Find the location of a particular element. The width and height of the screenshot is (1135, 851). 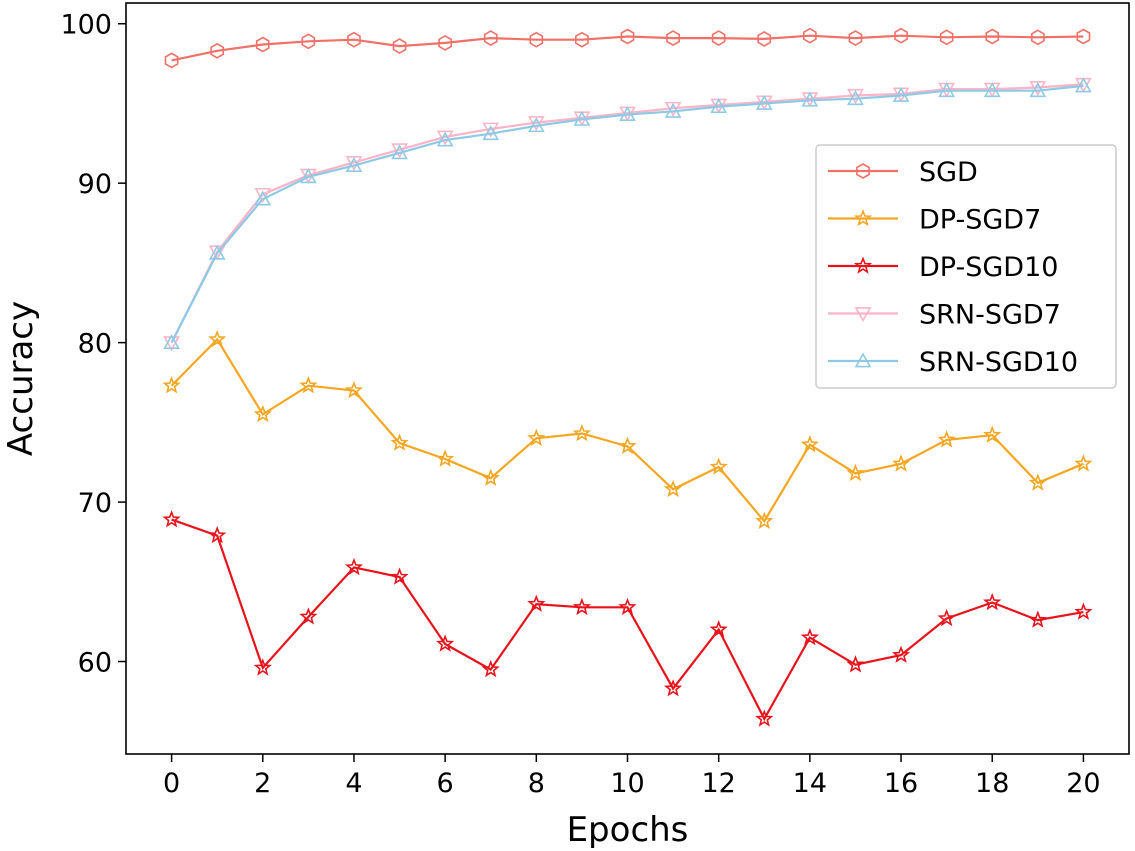

y-axis-ticks: 60 70 80 90 100 is located at coordinates (93, 344).